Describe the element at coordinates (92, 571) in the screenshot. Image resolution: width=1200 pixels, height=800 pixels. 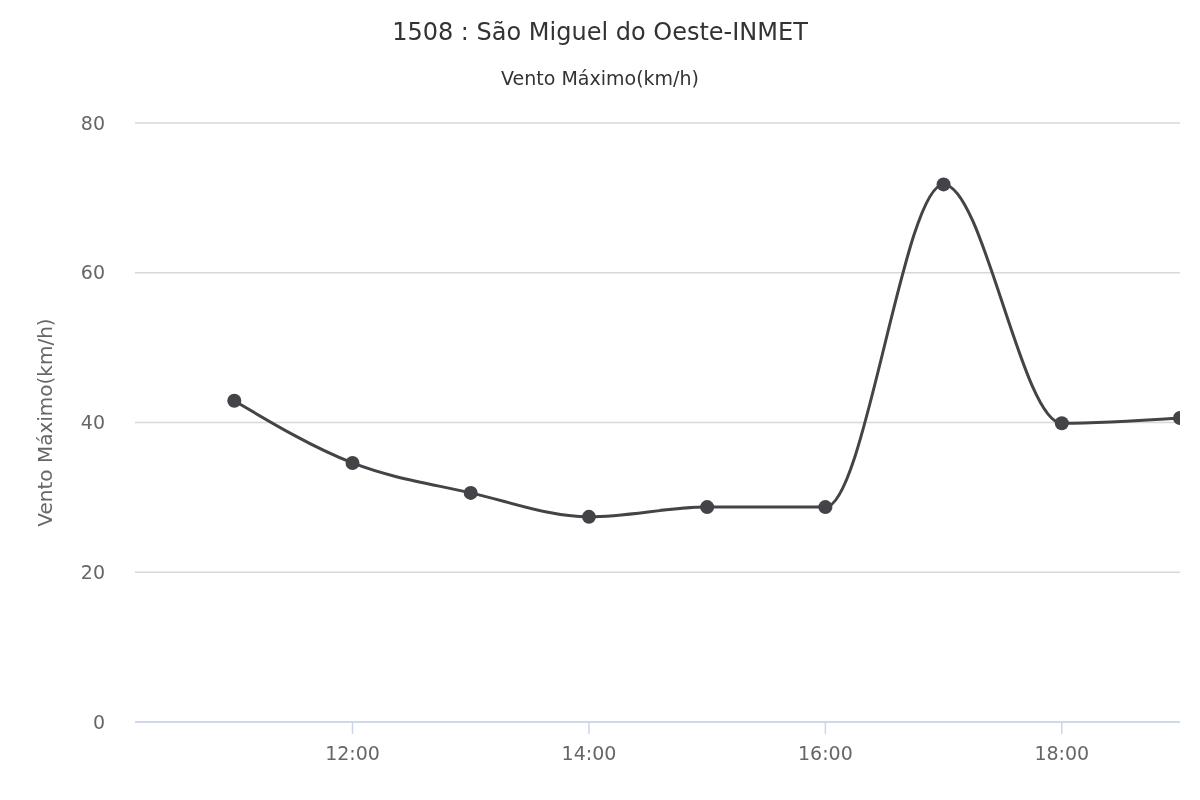
I see `y-tick-label: 20` at that location.